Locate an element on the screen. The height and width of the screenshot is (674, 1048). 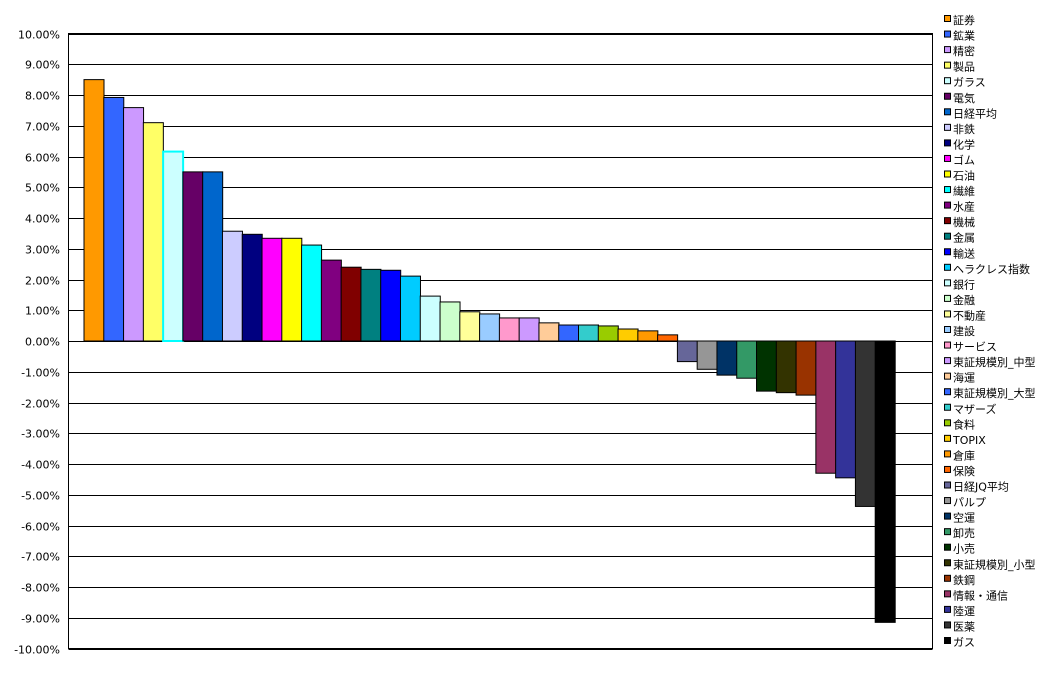
legend-label: 医薬 is located at coordinates (964, 626).